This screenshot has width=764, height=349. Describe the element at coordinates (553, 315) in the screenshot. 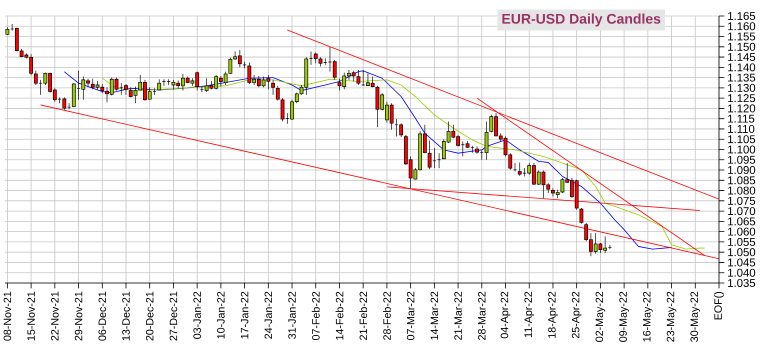

I see `x-tick-label: 18-Apr-22` at that location.